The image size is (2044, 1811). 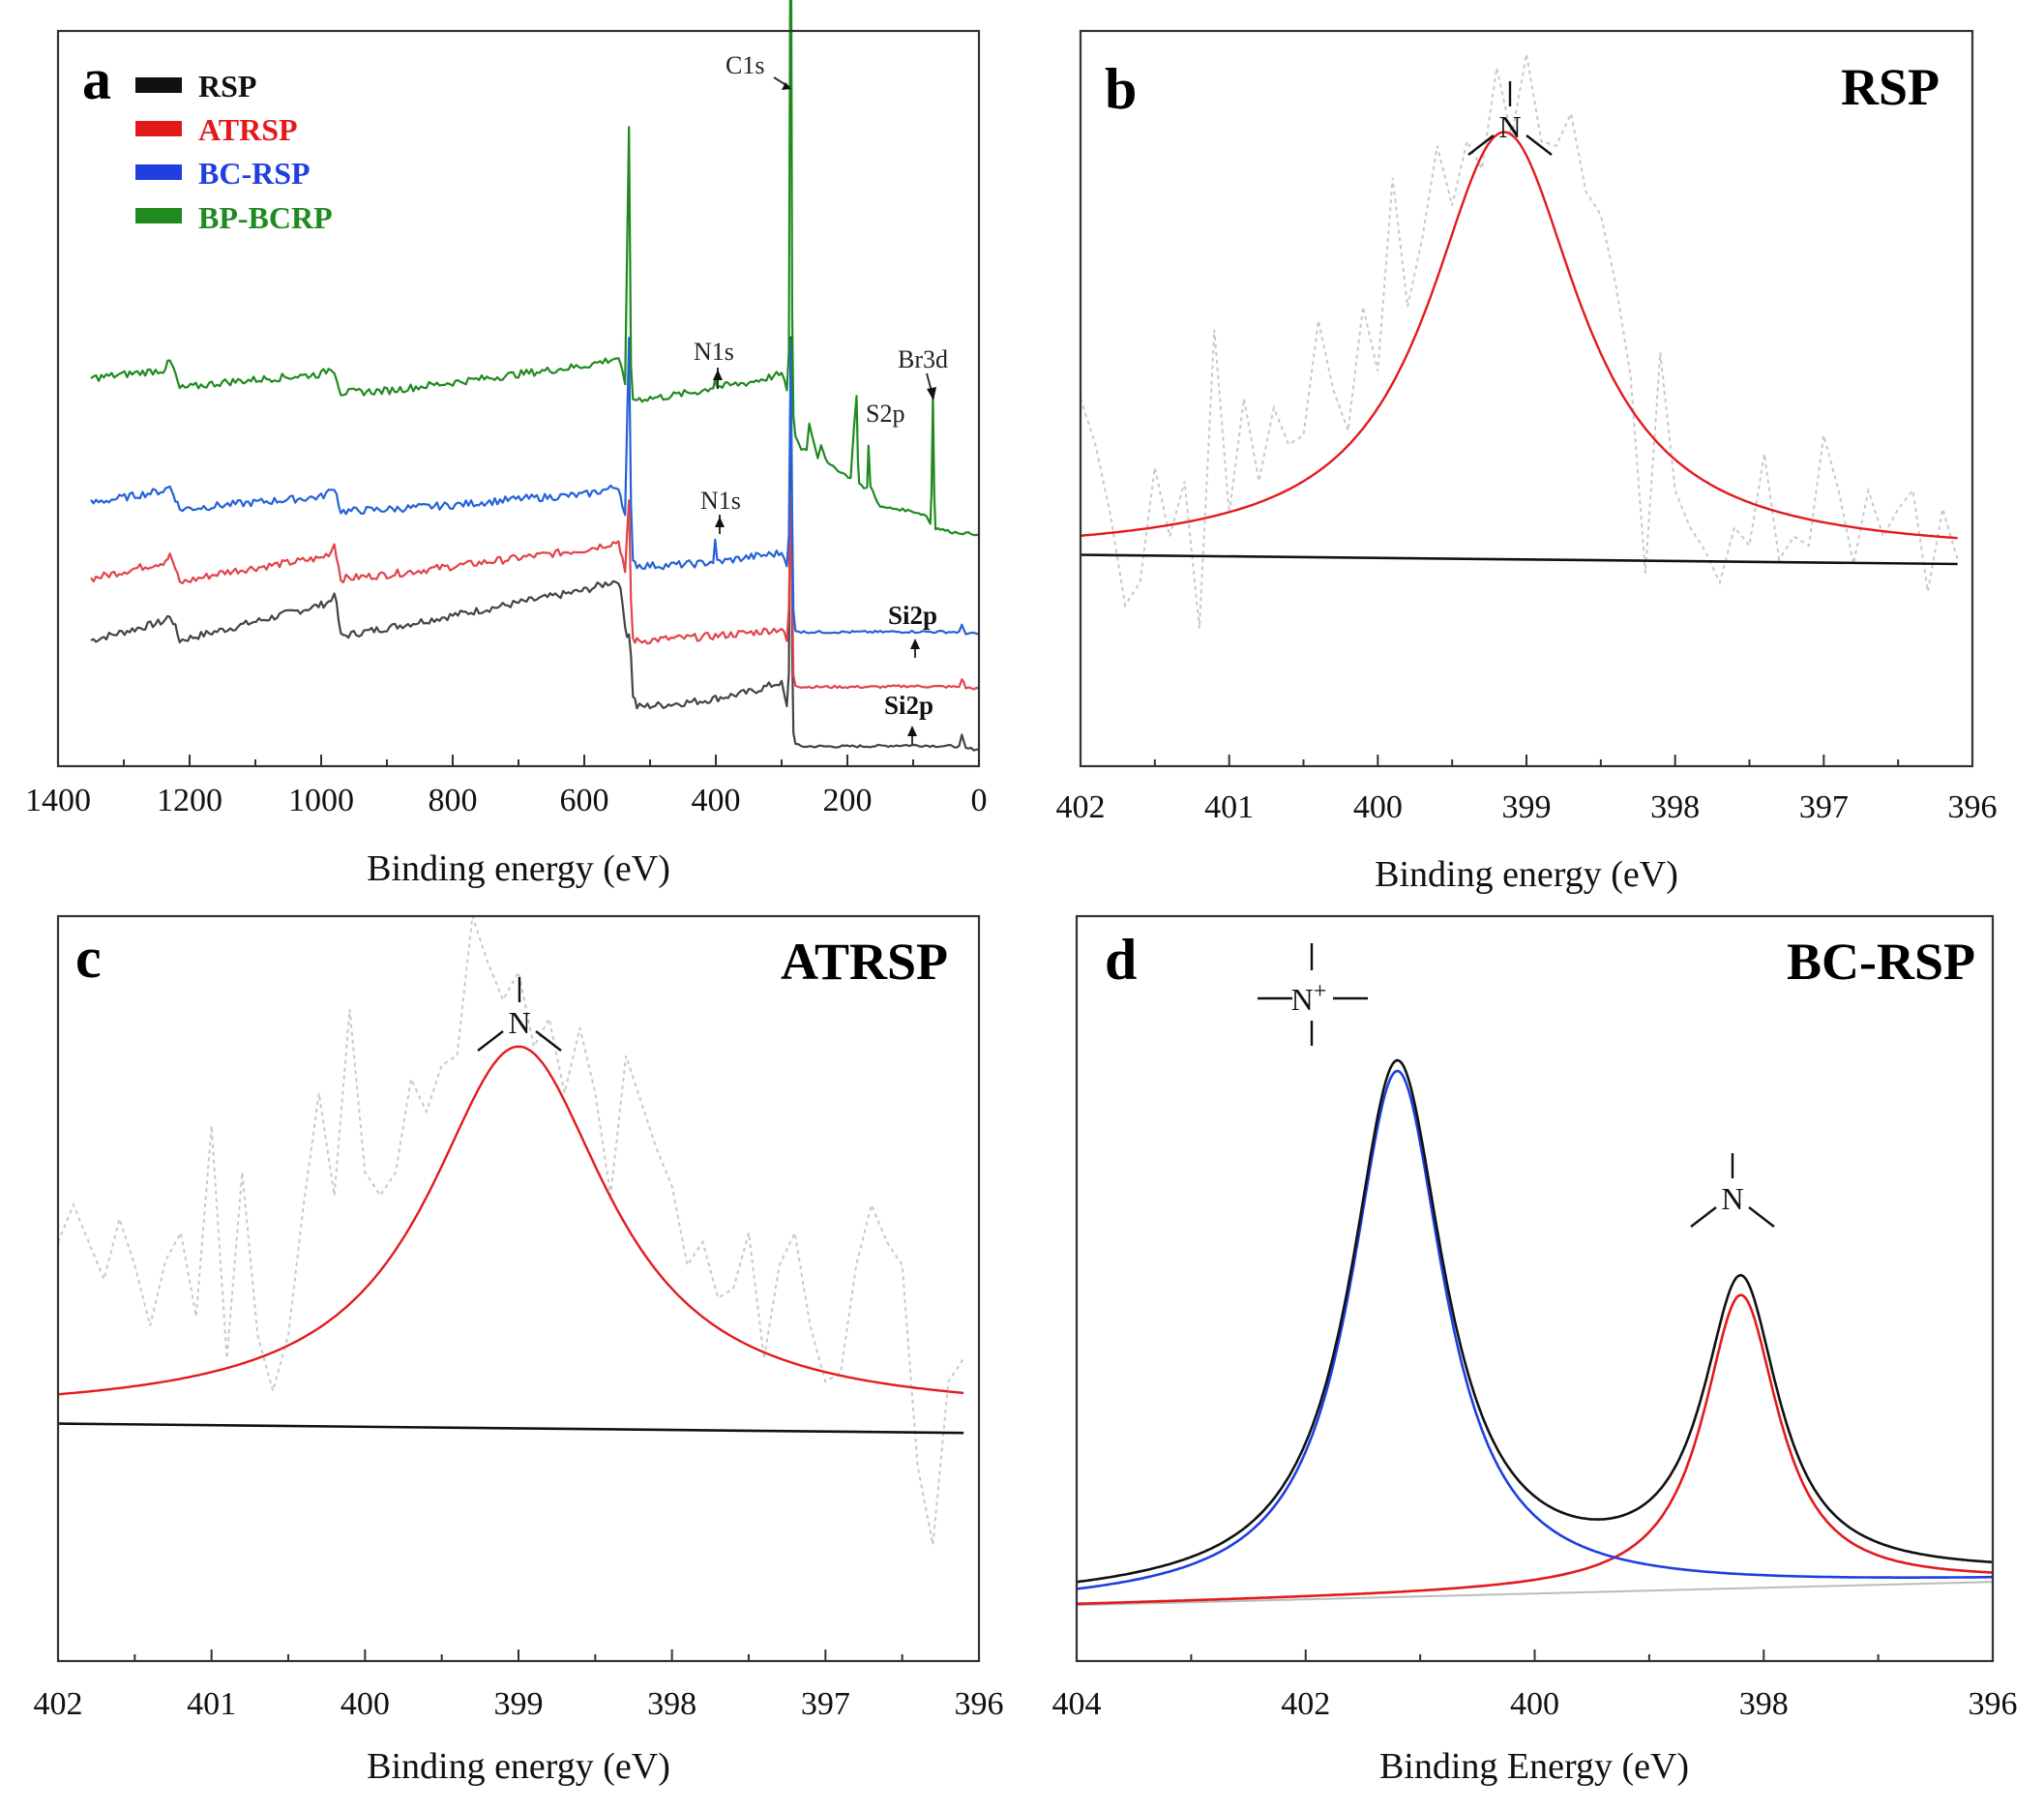 What do you see at coordinates (714, 352) in the screenshot?
I see `annotation-n1s-green: N1s` at bounding box center [714, 352].